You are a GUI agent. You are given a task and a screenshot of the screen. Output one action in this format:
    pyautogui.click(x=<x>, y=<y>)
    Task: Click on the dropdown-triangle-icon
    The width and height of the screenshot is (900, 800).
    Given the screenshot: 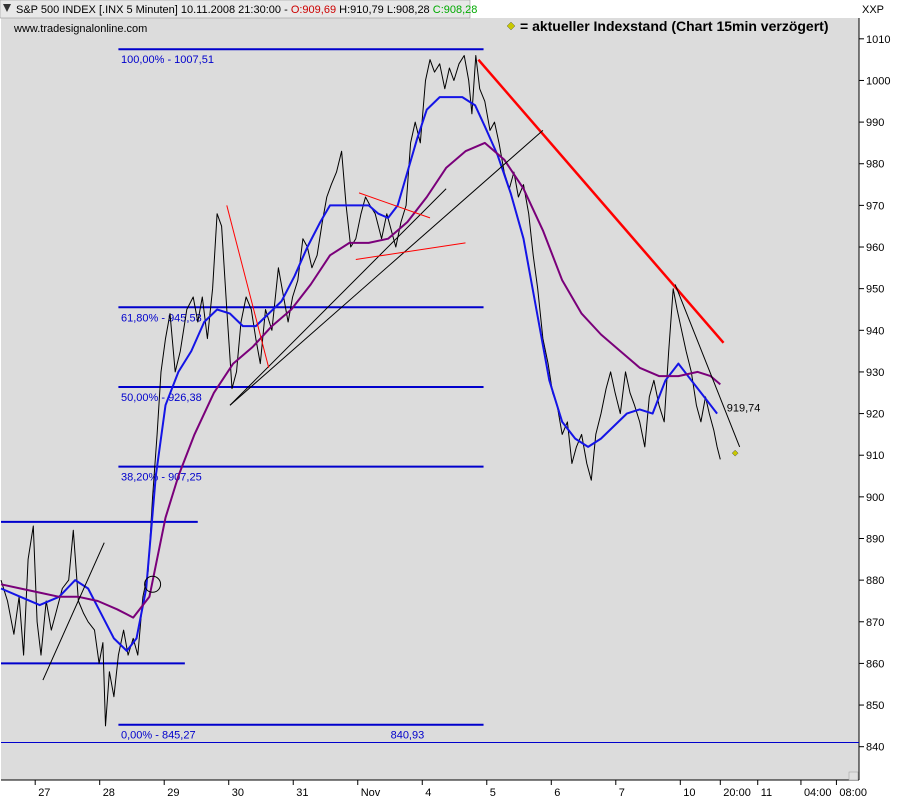 What is the action you would take?
    pyautogui.click(x=7, y=8)
    